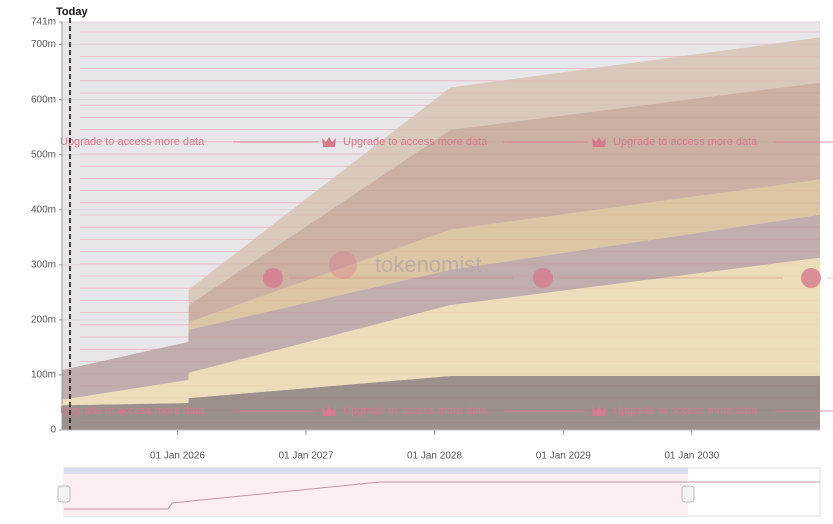  What do you see at coordinates (376, 471) in the screenshot?
I see `navigator-bar` at bounding box center [376, 471].